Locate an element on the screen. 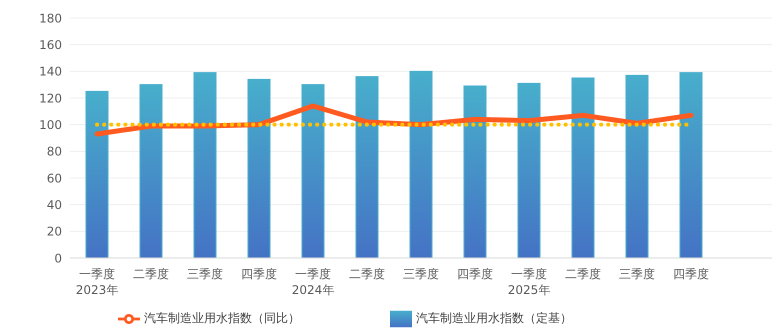 Image resolution: width=780 pixels, height=333 pixels. y-tick-label: 160 is located at coordinates (50, 45).